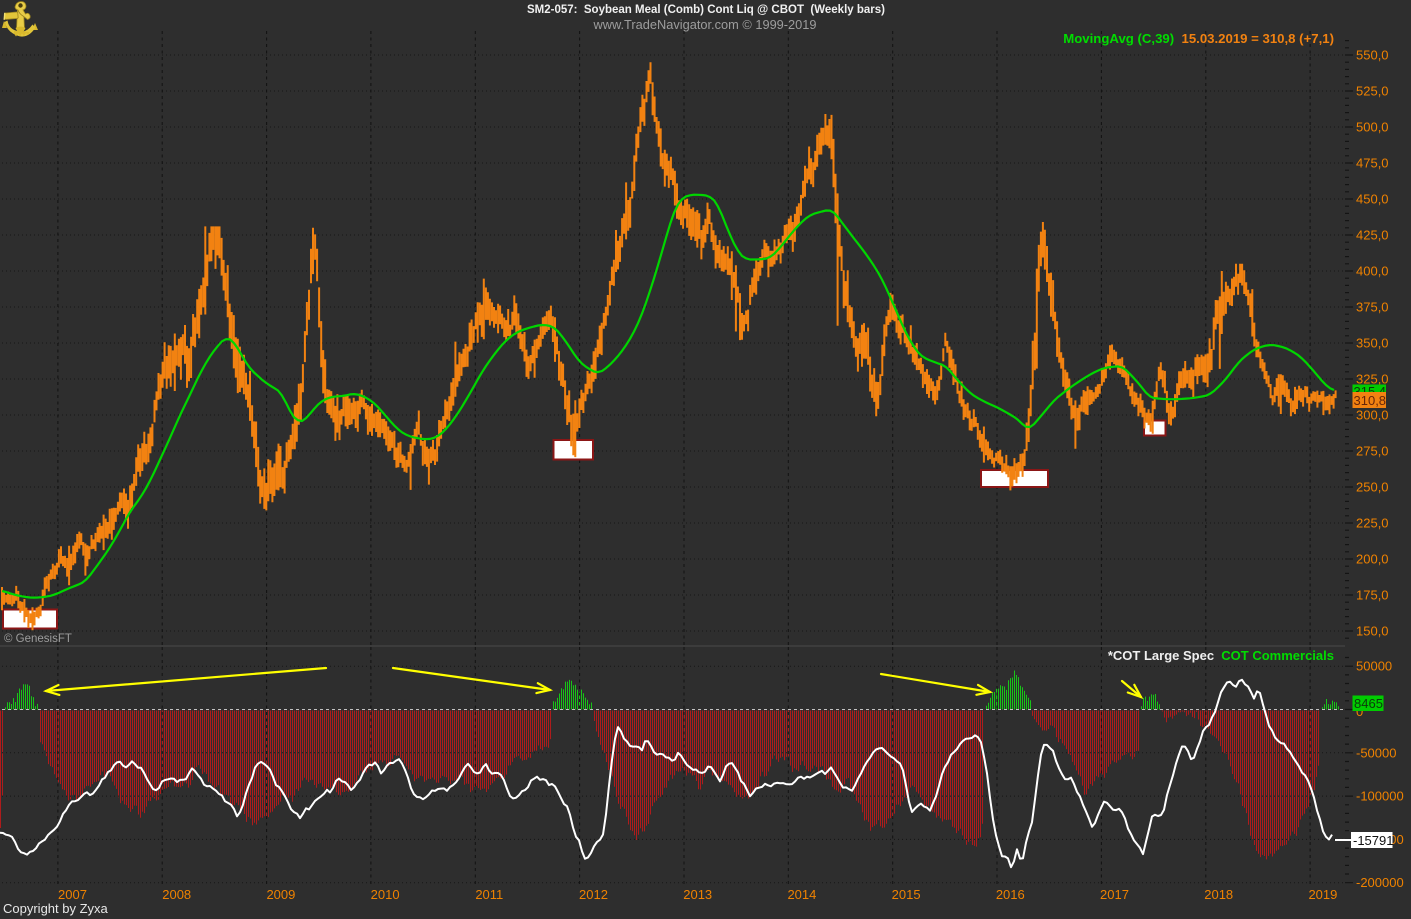 This screenshot has width=1411, height=919. I want to click on svg-text: 0, so click(1359, 711).